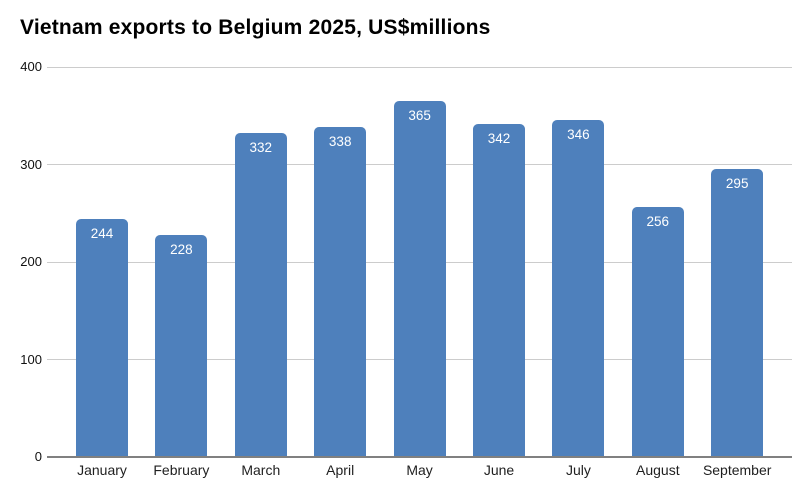 Image resolution: width=799 pixels, height=493 pixels. Describe the element at coordinates (181, 249) in the screenshot. I see `bar-value-label: 228` at that location.